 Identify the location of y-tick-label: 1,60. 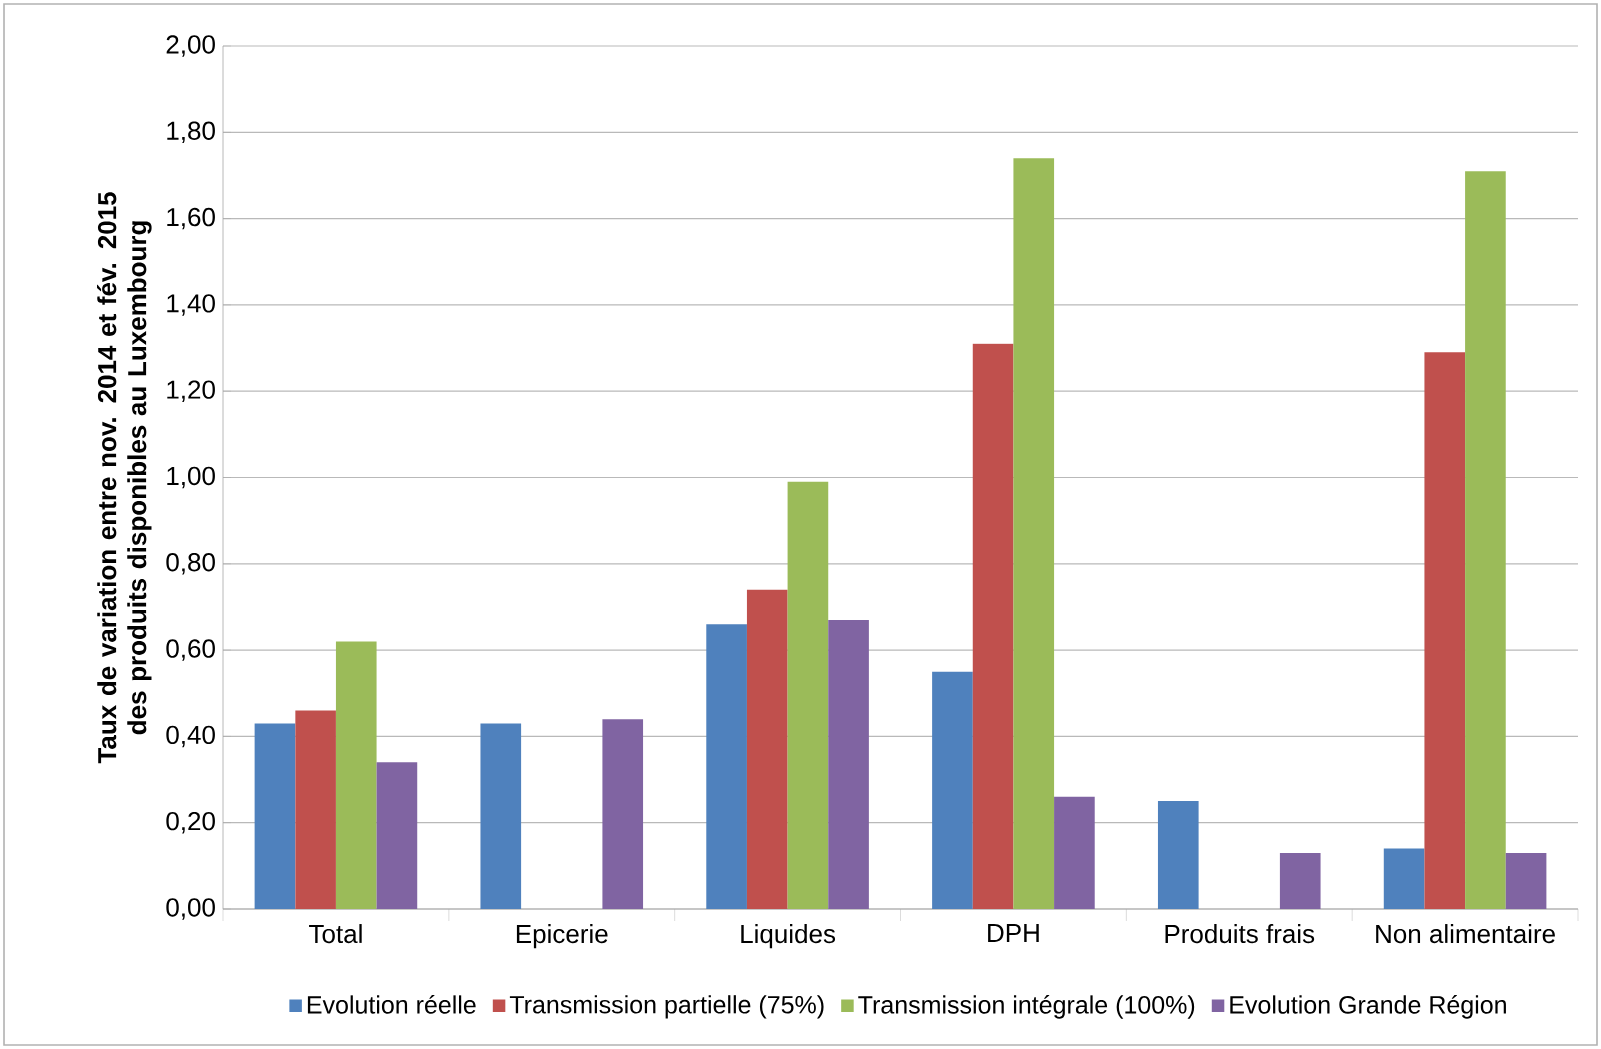
(191, 218).